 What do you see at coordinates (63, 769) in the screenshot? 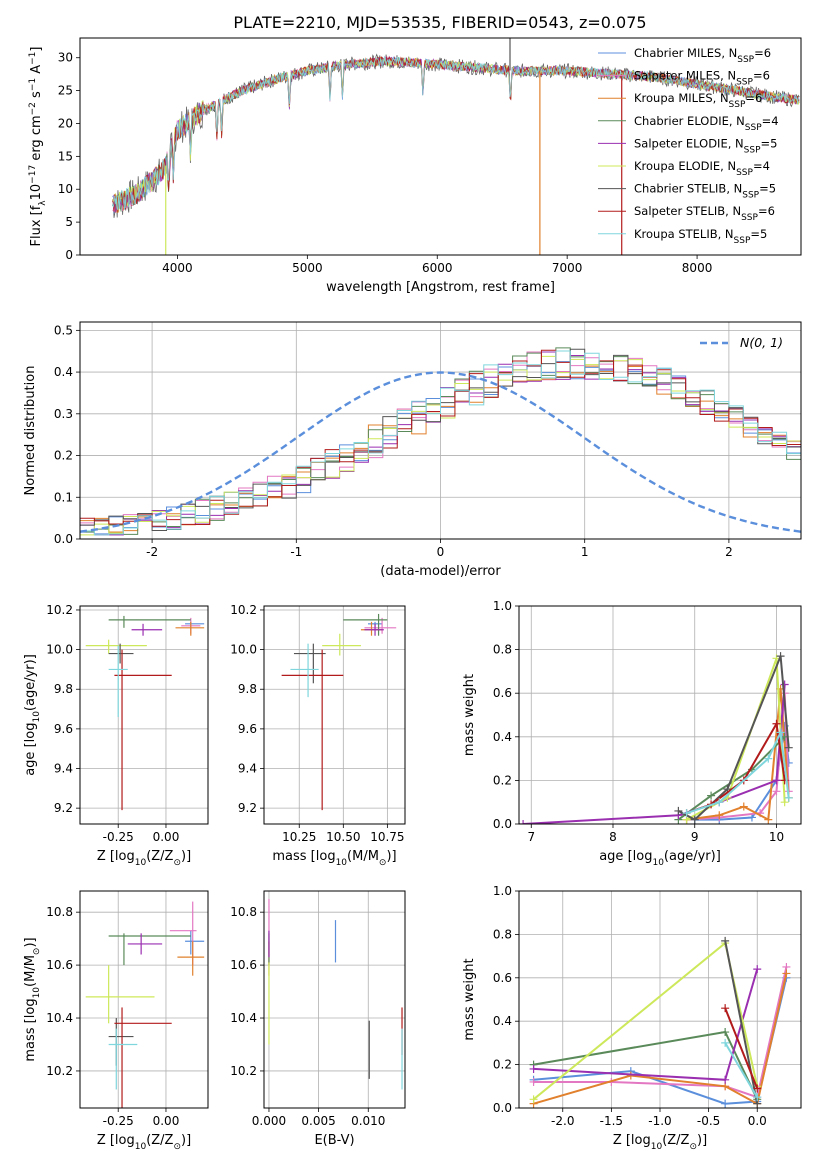
I see `tick-label-y: 9.4` at bounding box center [63, 769].